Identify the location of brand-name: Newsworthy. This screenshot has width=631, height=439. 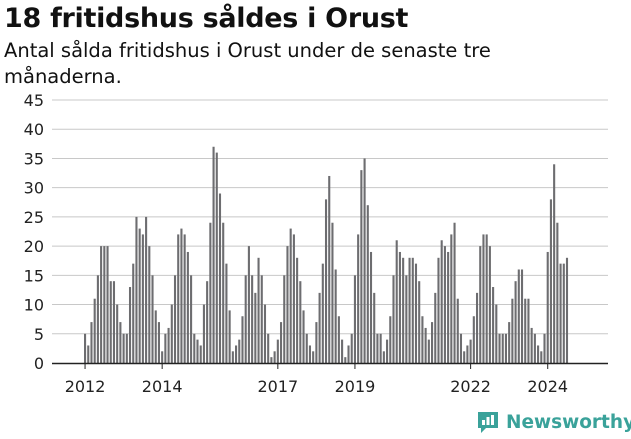
(568, 422).